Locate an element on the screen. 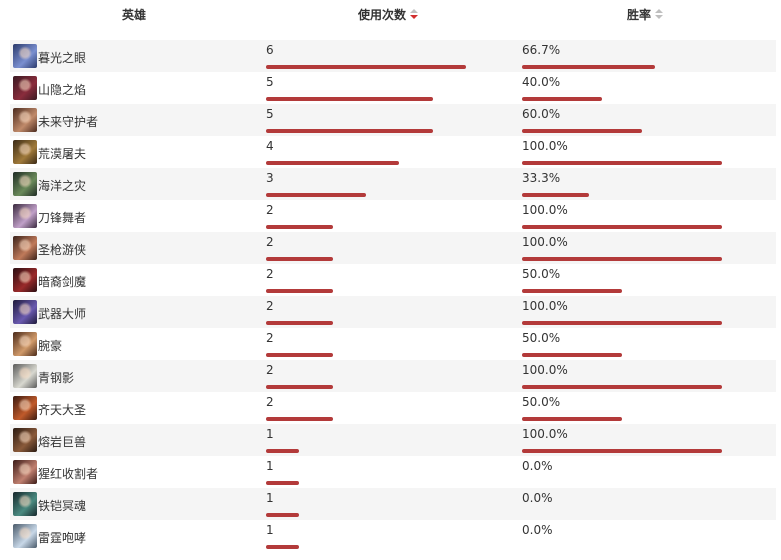 Image resolution: width=781 pixels, height=560 pixels. table-row: 熔岩巨兽 1 100.0% is located at coordinates (393, 440).